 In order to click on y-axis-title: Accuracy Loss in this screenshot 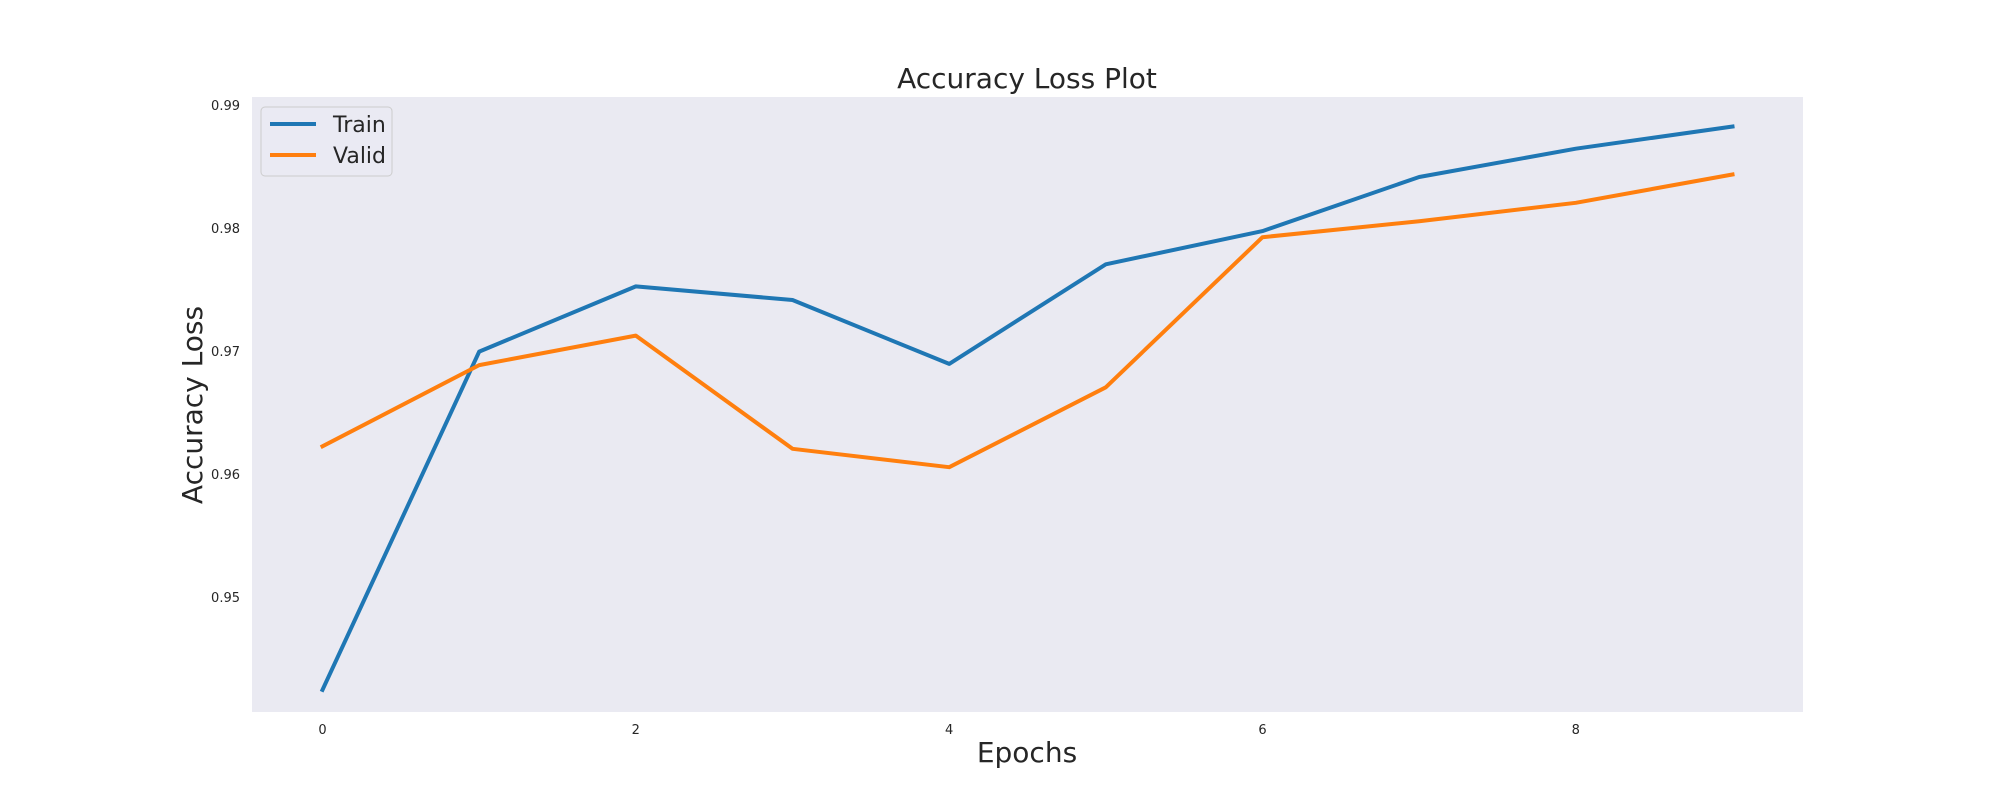, I will do `click(192, 405)`.